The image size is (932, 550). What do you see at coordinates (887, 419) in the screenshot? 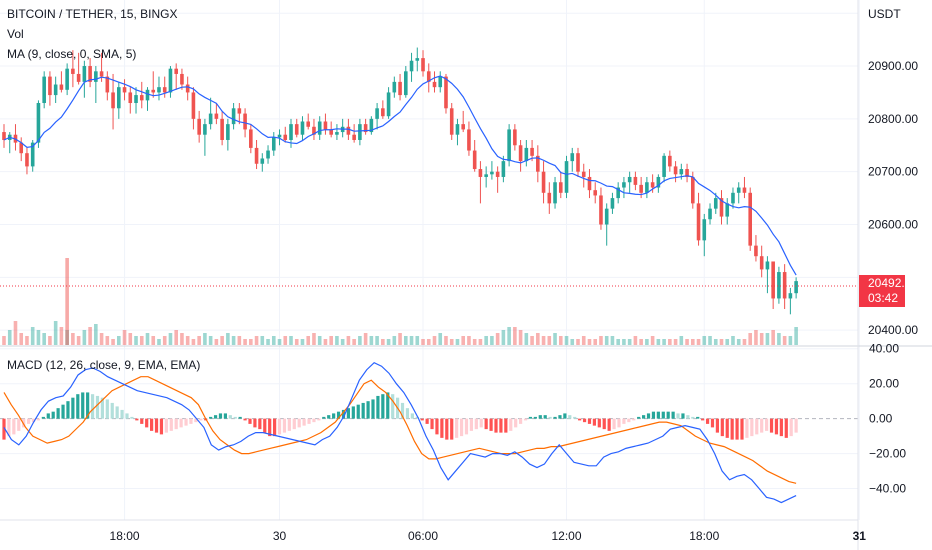
I see `macd-scale: 40.00 20.00 0.00 −20.00 −40.00` at bounding box center [887, 419].